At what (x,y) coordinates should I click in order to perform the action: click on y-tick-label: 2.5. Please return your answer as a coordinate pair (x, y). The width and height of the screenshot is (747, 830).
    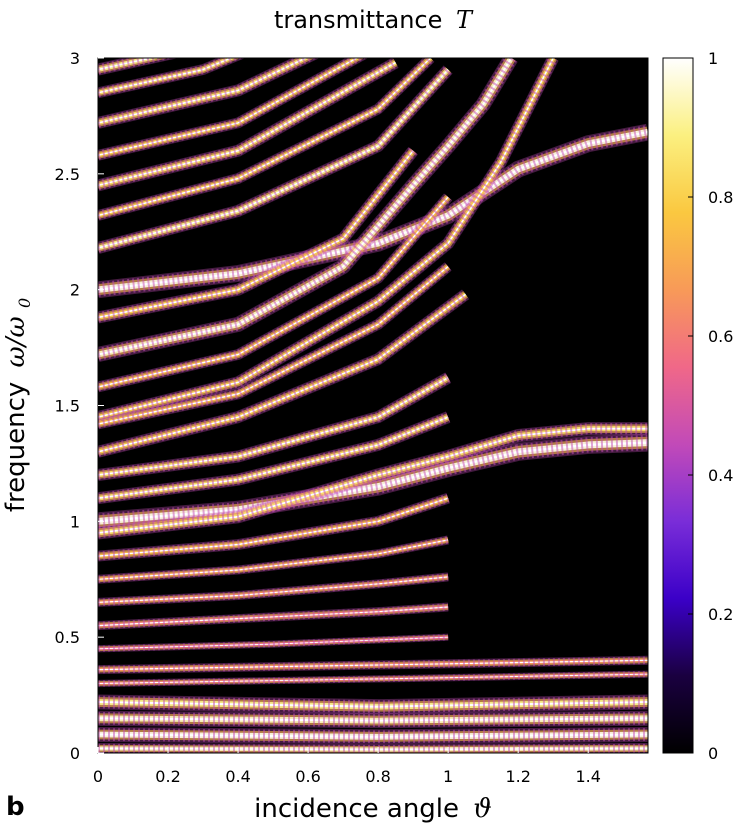
    Looking at the image, I should click on (67, 174).